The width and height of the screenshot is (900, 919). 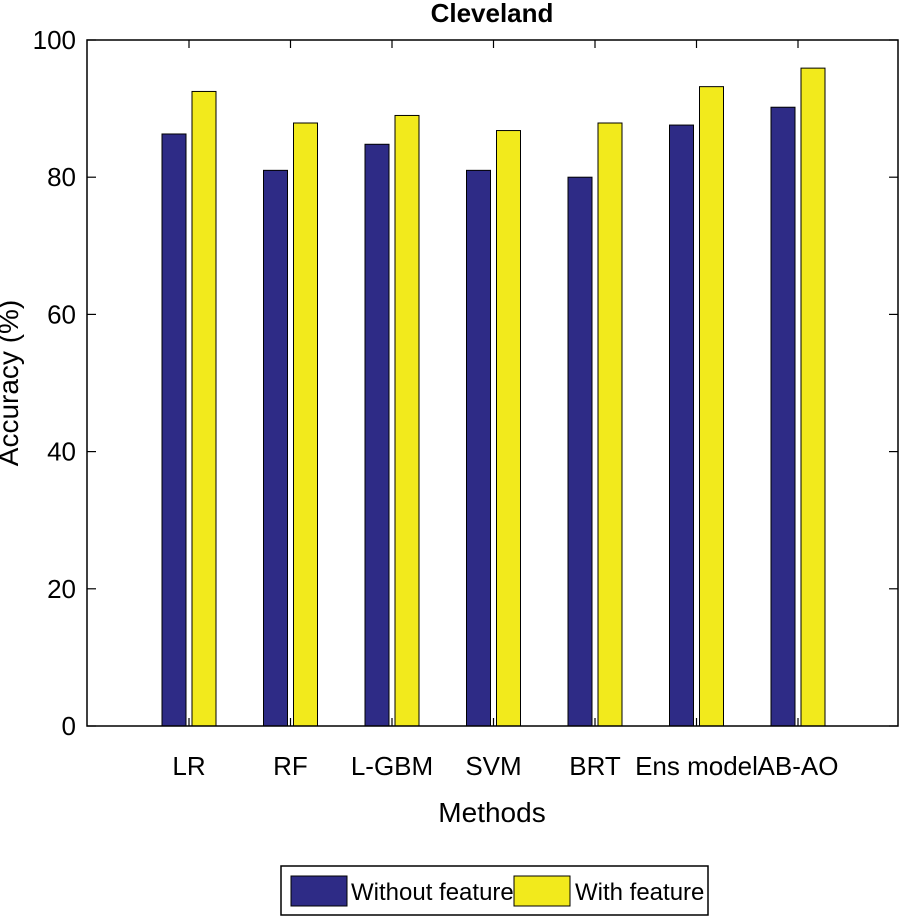 What do you see at coordinates (319, 891) in the screenshot?
I see `legend-swatch-without-feature` at bounding box center [319, 891].